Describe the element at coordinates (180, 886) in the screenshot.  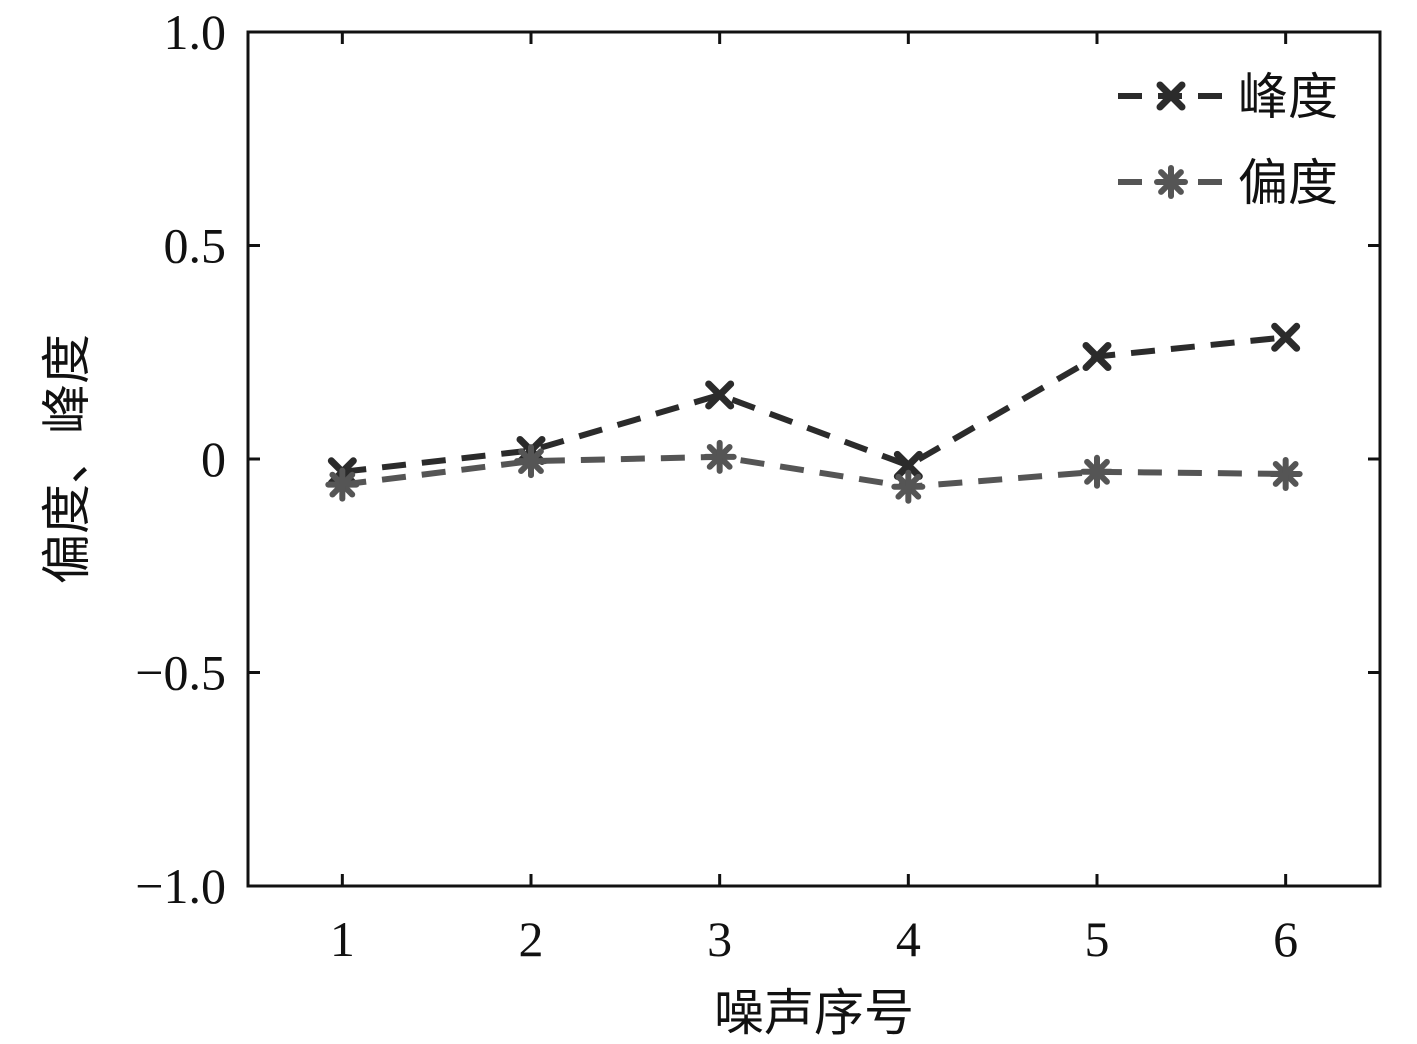
I see `y-tick-label: −1.0` at that location.